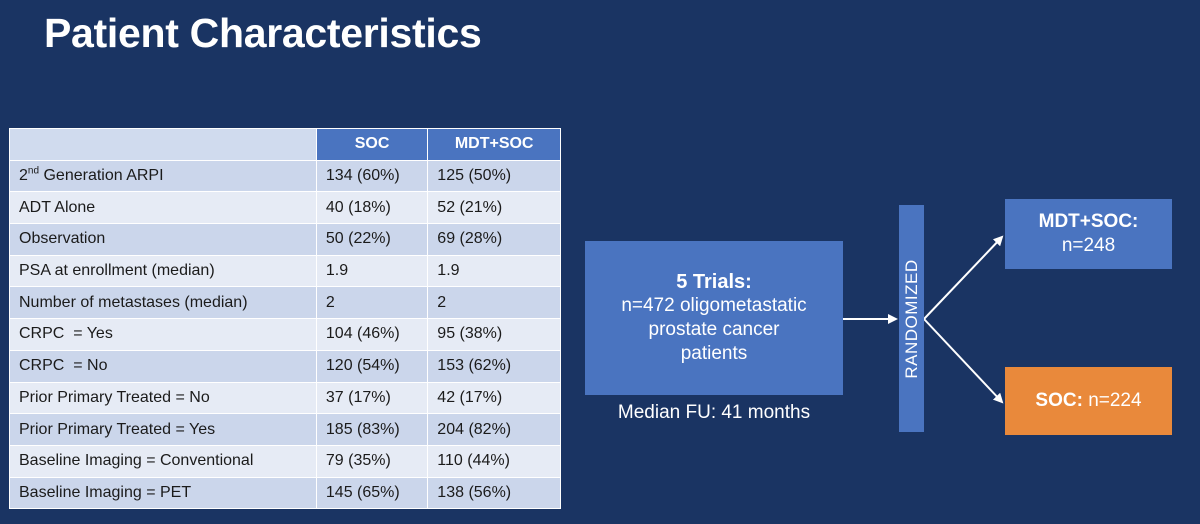 The height and width of the screenshot is (524, 1200). I want to click on randomized-bar: RANDOMIZED, so click(911, 318).